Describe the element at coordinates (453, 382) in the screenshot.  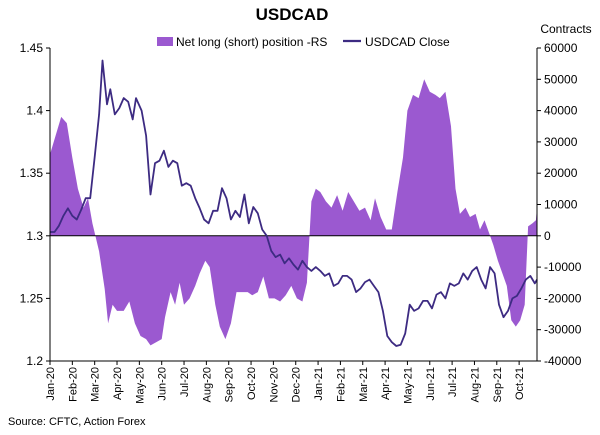
I see `x-axis-tick-label: Jul-21` at that location.